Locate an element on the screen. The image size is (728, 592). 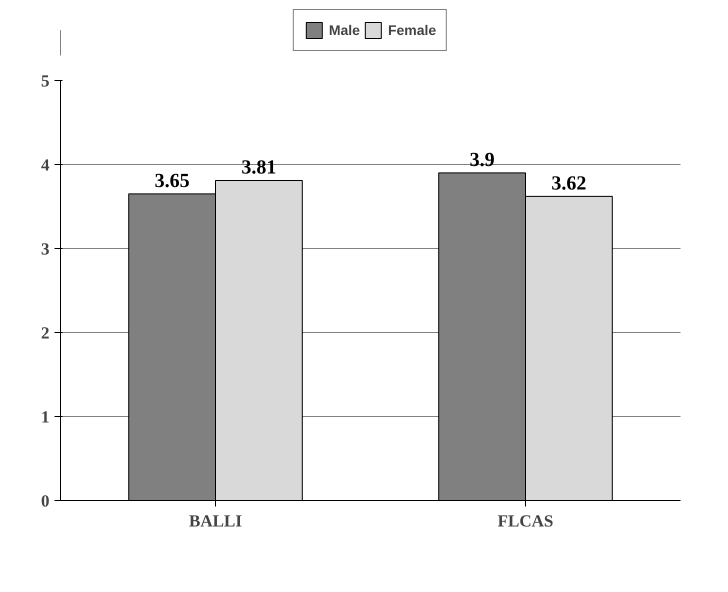
x-tick-label: BALLI is located at coordinates (215, 521).